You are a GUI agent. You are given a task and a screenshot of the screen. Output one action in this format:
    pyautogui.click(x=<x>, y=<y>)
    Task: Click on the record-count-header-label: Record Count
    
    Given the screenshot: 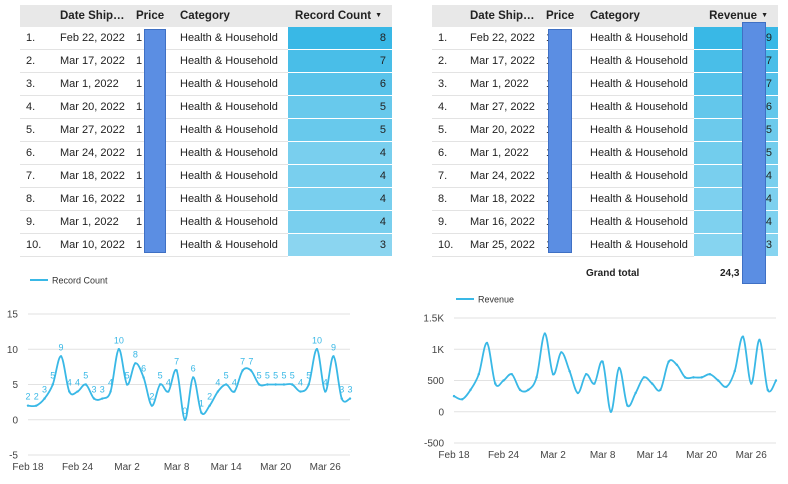 What is the action you would take?
    pyautogui.click(x=333, y=16)
    